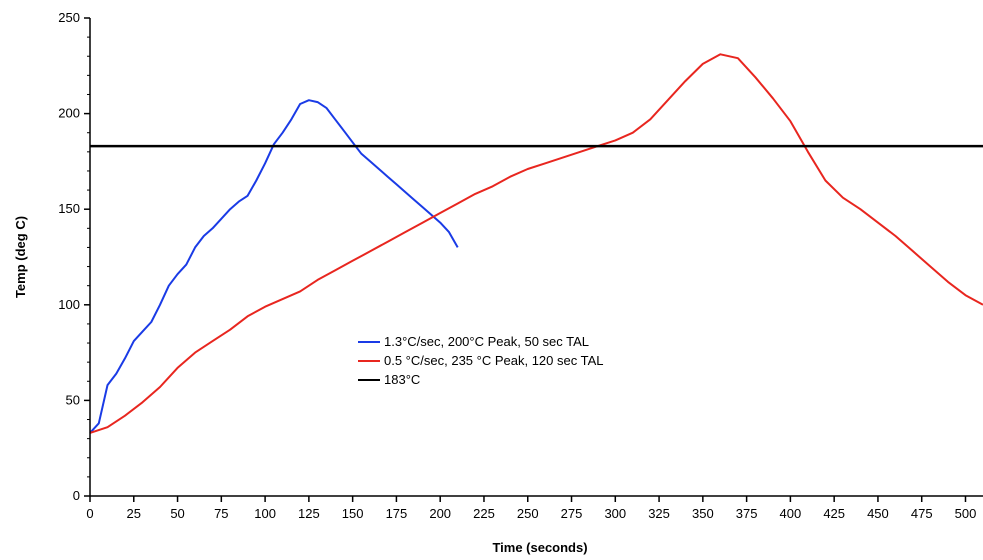 This screenshot has width=983, height=560. I want to click on x-tick-label: 125, so click(309, 513).